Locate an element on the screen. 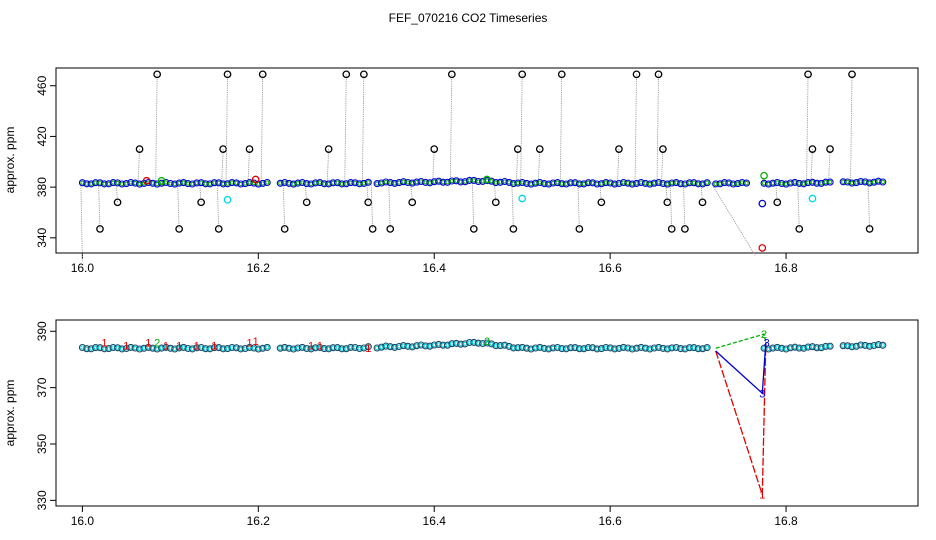  chart-title: FEF_070216 CO2 Timeseries is located at coordinates (468, 18).